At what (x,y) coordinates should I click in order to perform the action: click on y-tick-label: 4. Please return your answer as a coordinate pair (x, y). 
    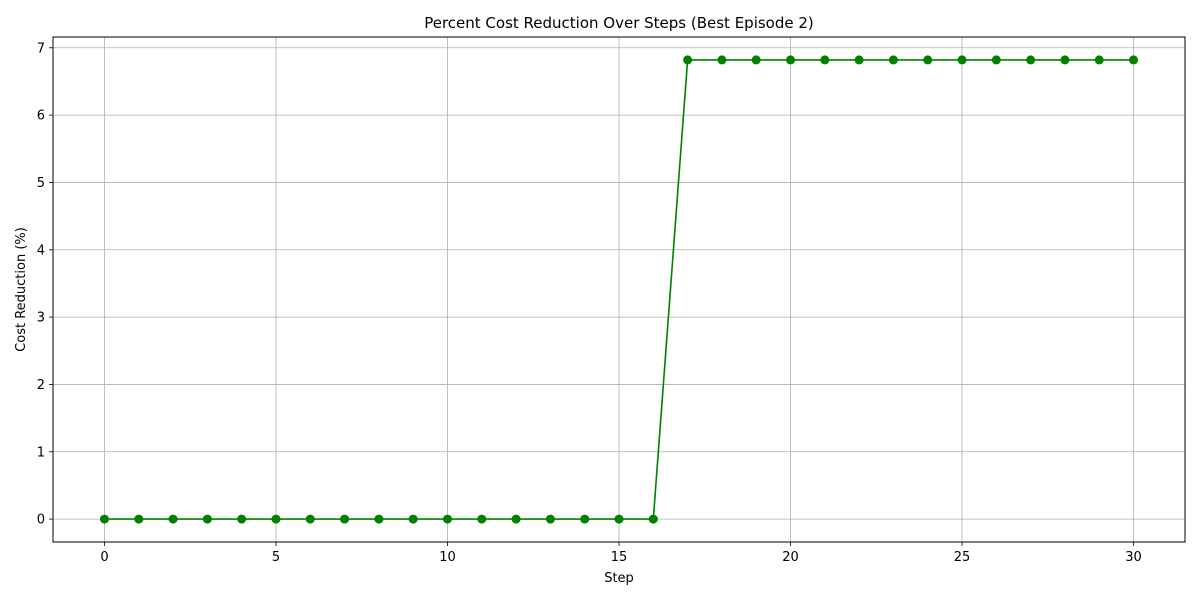
    Looking at the image, I should click on (41, 250).